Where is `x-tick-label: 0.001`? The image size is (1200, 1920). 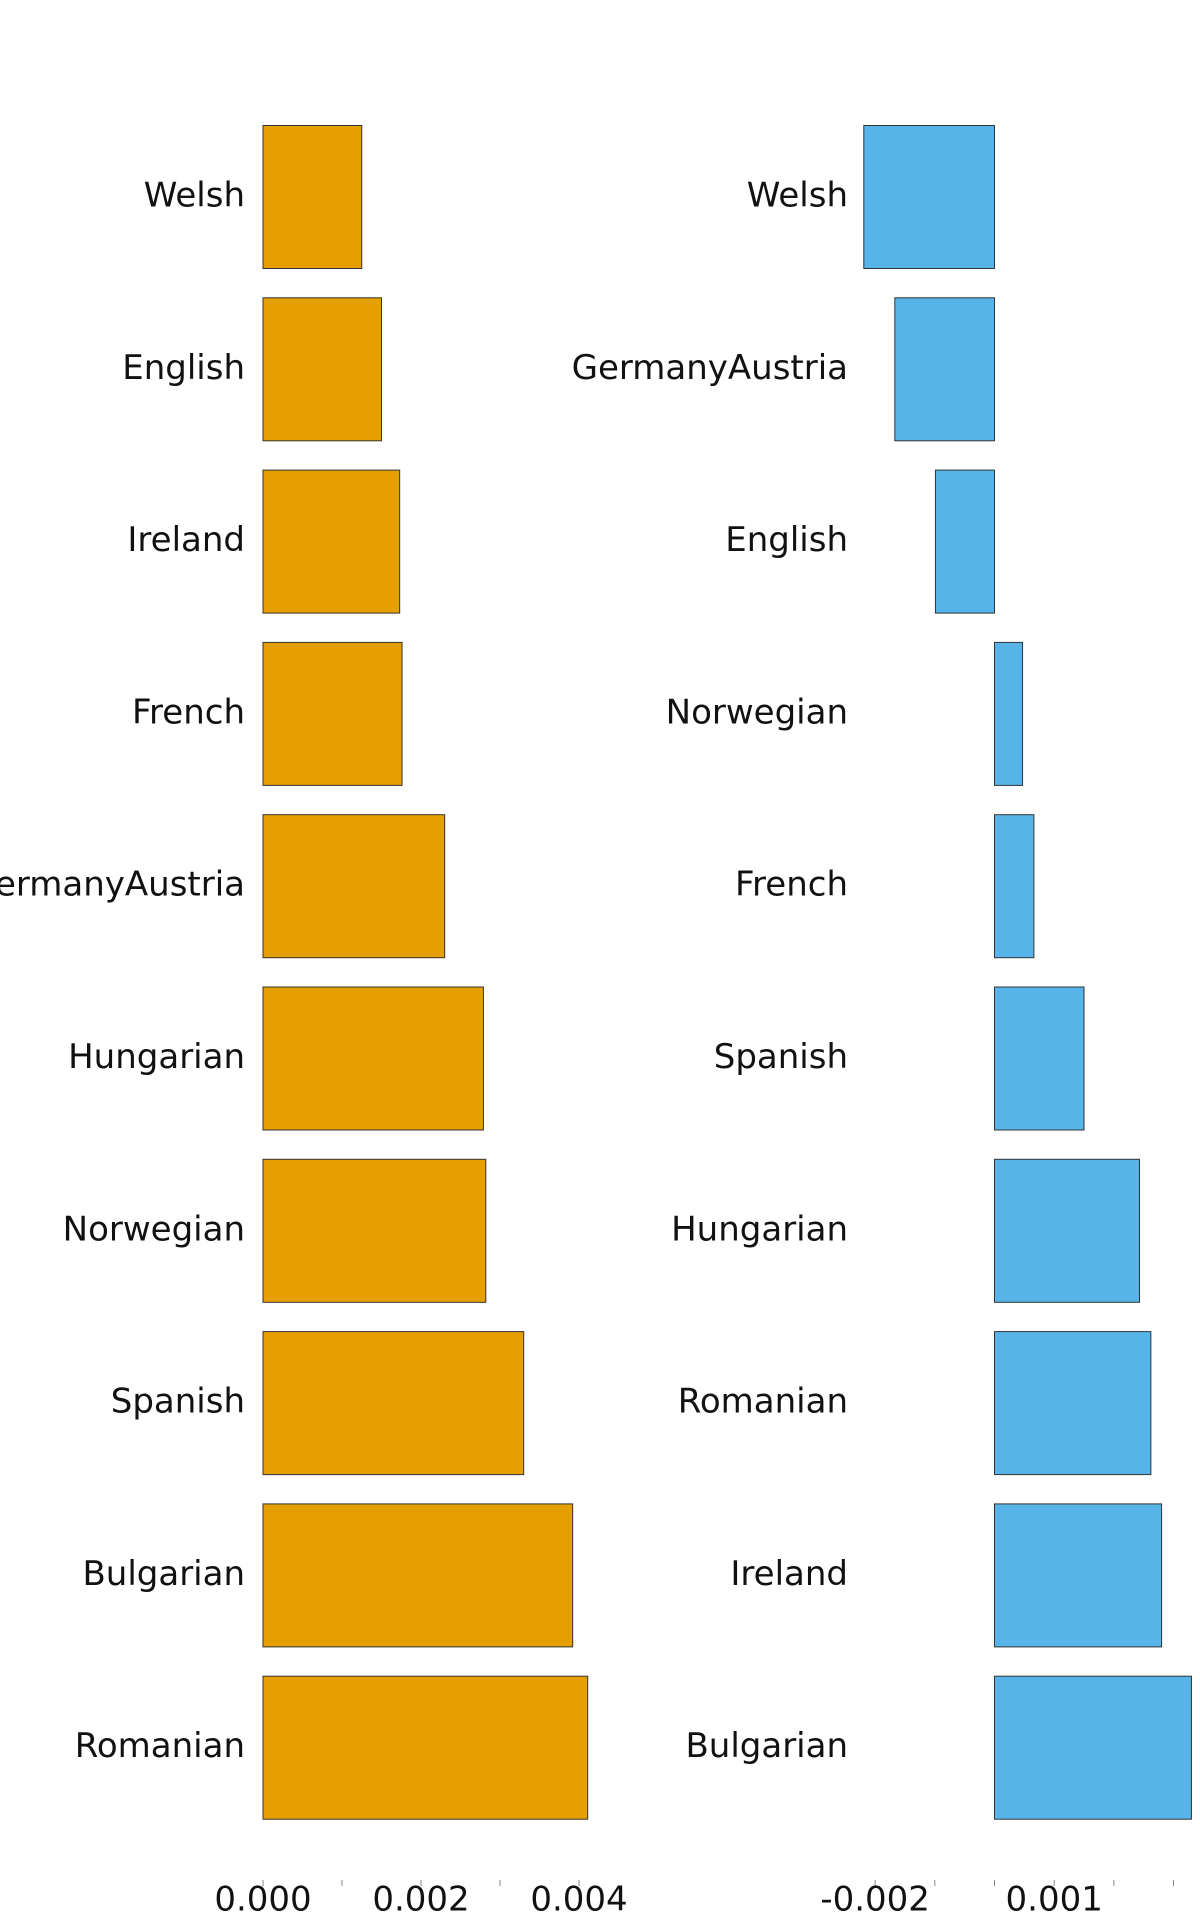
x-tick-label: 0.001 is located at coordinates (1054, 1900).